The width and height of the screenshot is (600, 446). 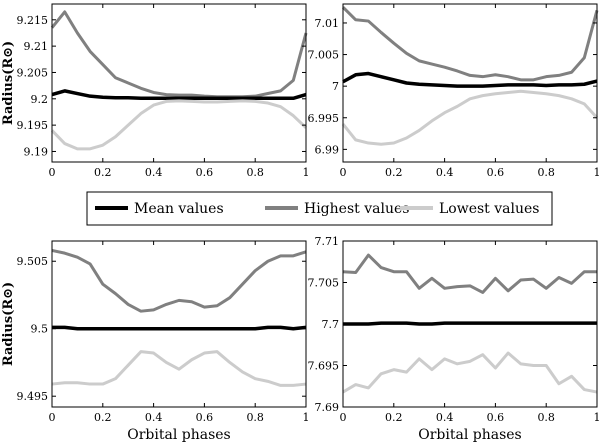 I want to click on y-tick-label: 7.005, so click(x=324, y=55).